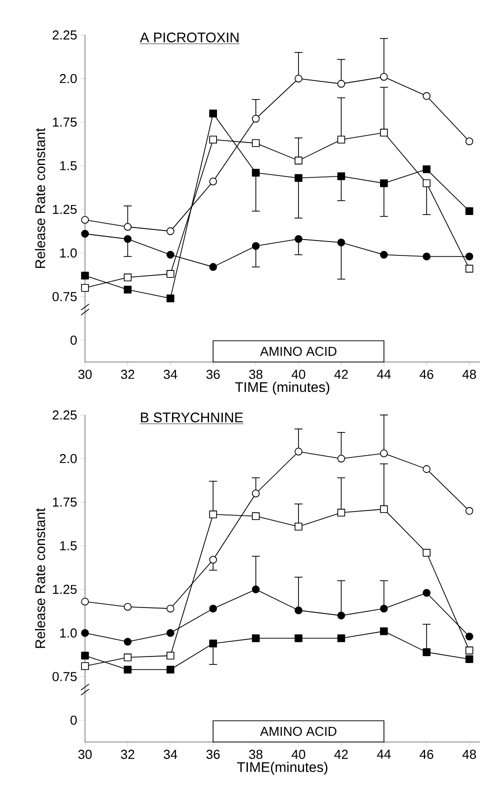 The height and width of the screenshot is (792, 485). I want to click on x-tick-label: 34, so click(171, 754).